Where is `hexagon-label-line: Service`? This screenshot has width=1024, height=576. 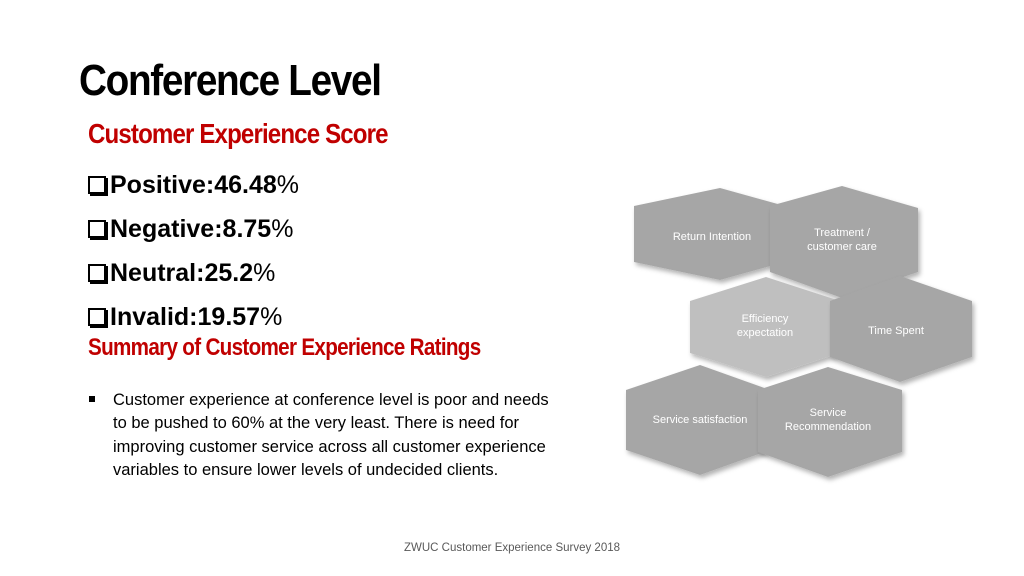
hexagon-label-line: Service is located at coordinates (828, 413).